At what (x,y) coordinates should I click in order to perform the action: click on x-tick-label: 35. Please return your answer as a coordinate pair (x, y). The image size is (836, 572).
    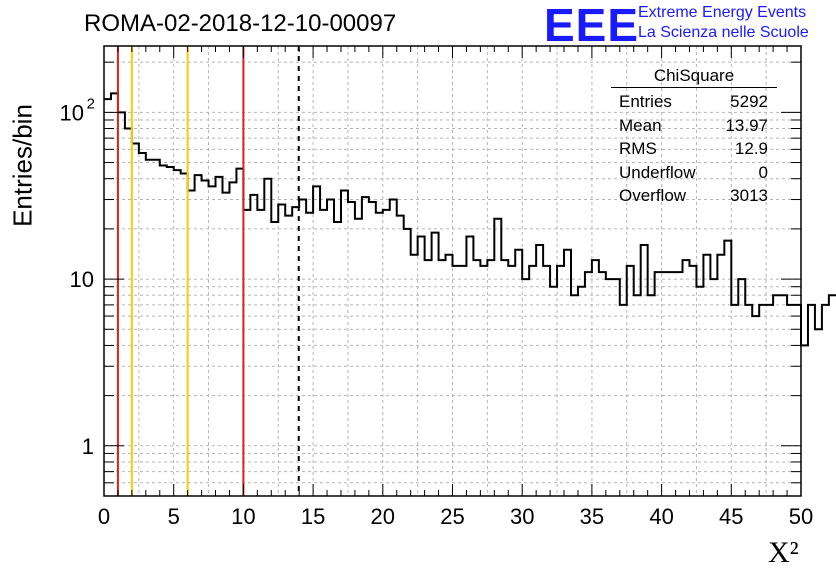
    Looking at the image, I should click on (592, 516).